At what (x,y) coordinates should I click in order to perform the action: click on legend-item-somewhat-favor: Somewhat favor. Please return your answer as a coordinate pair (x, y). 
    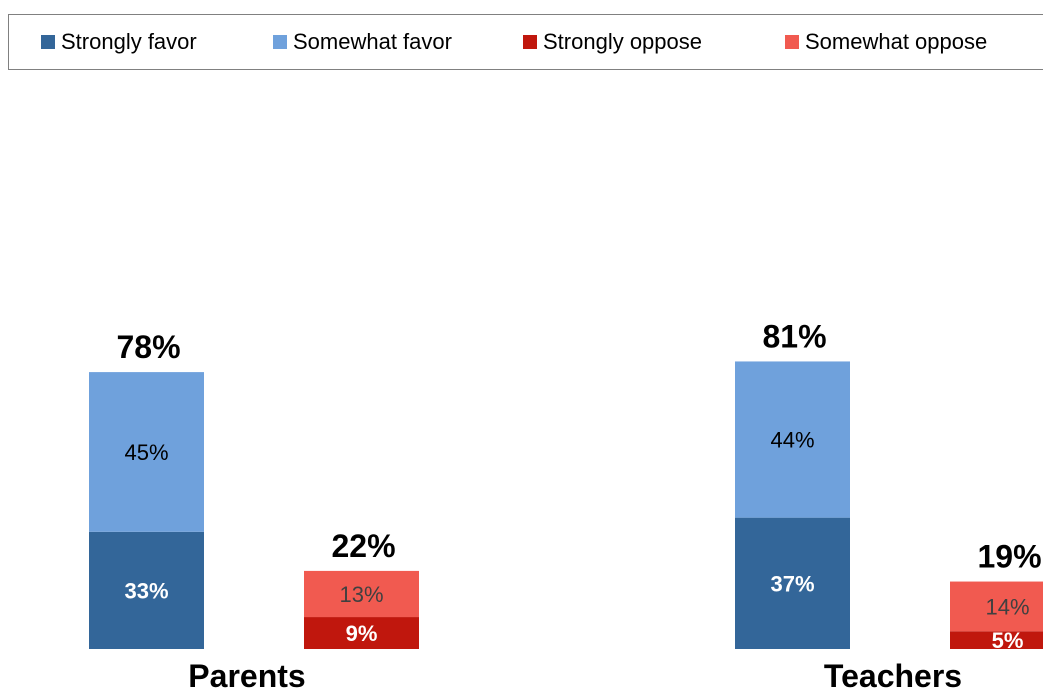
    Looking at the image, I should click on (362, 42).